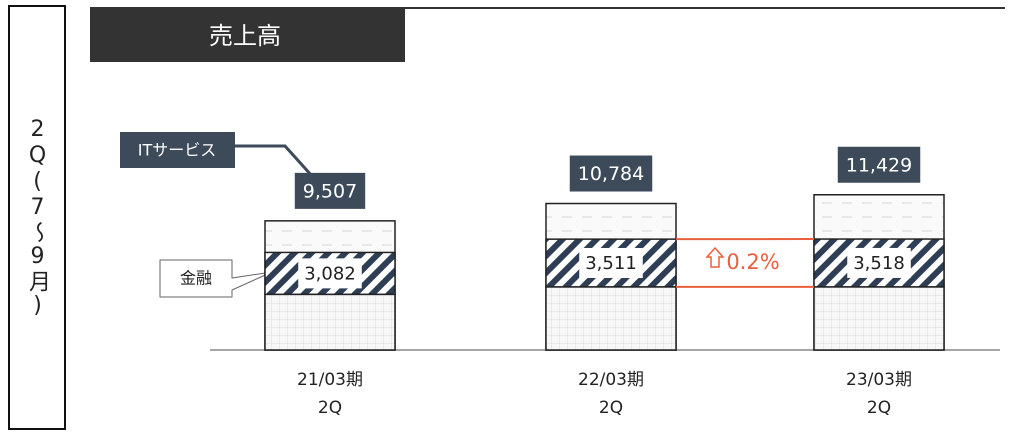  I want to click on x-tick-label: 23/03期 2Q, so click(879, 394).